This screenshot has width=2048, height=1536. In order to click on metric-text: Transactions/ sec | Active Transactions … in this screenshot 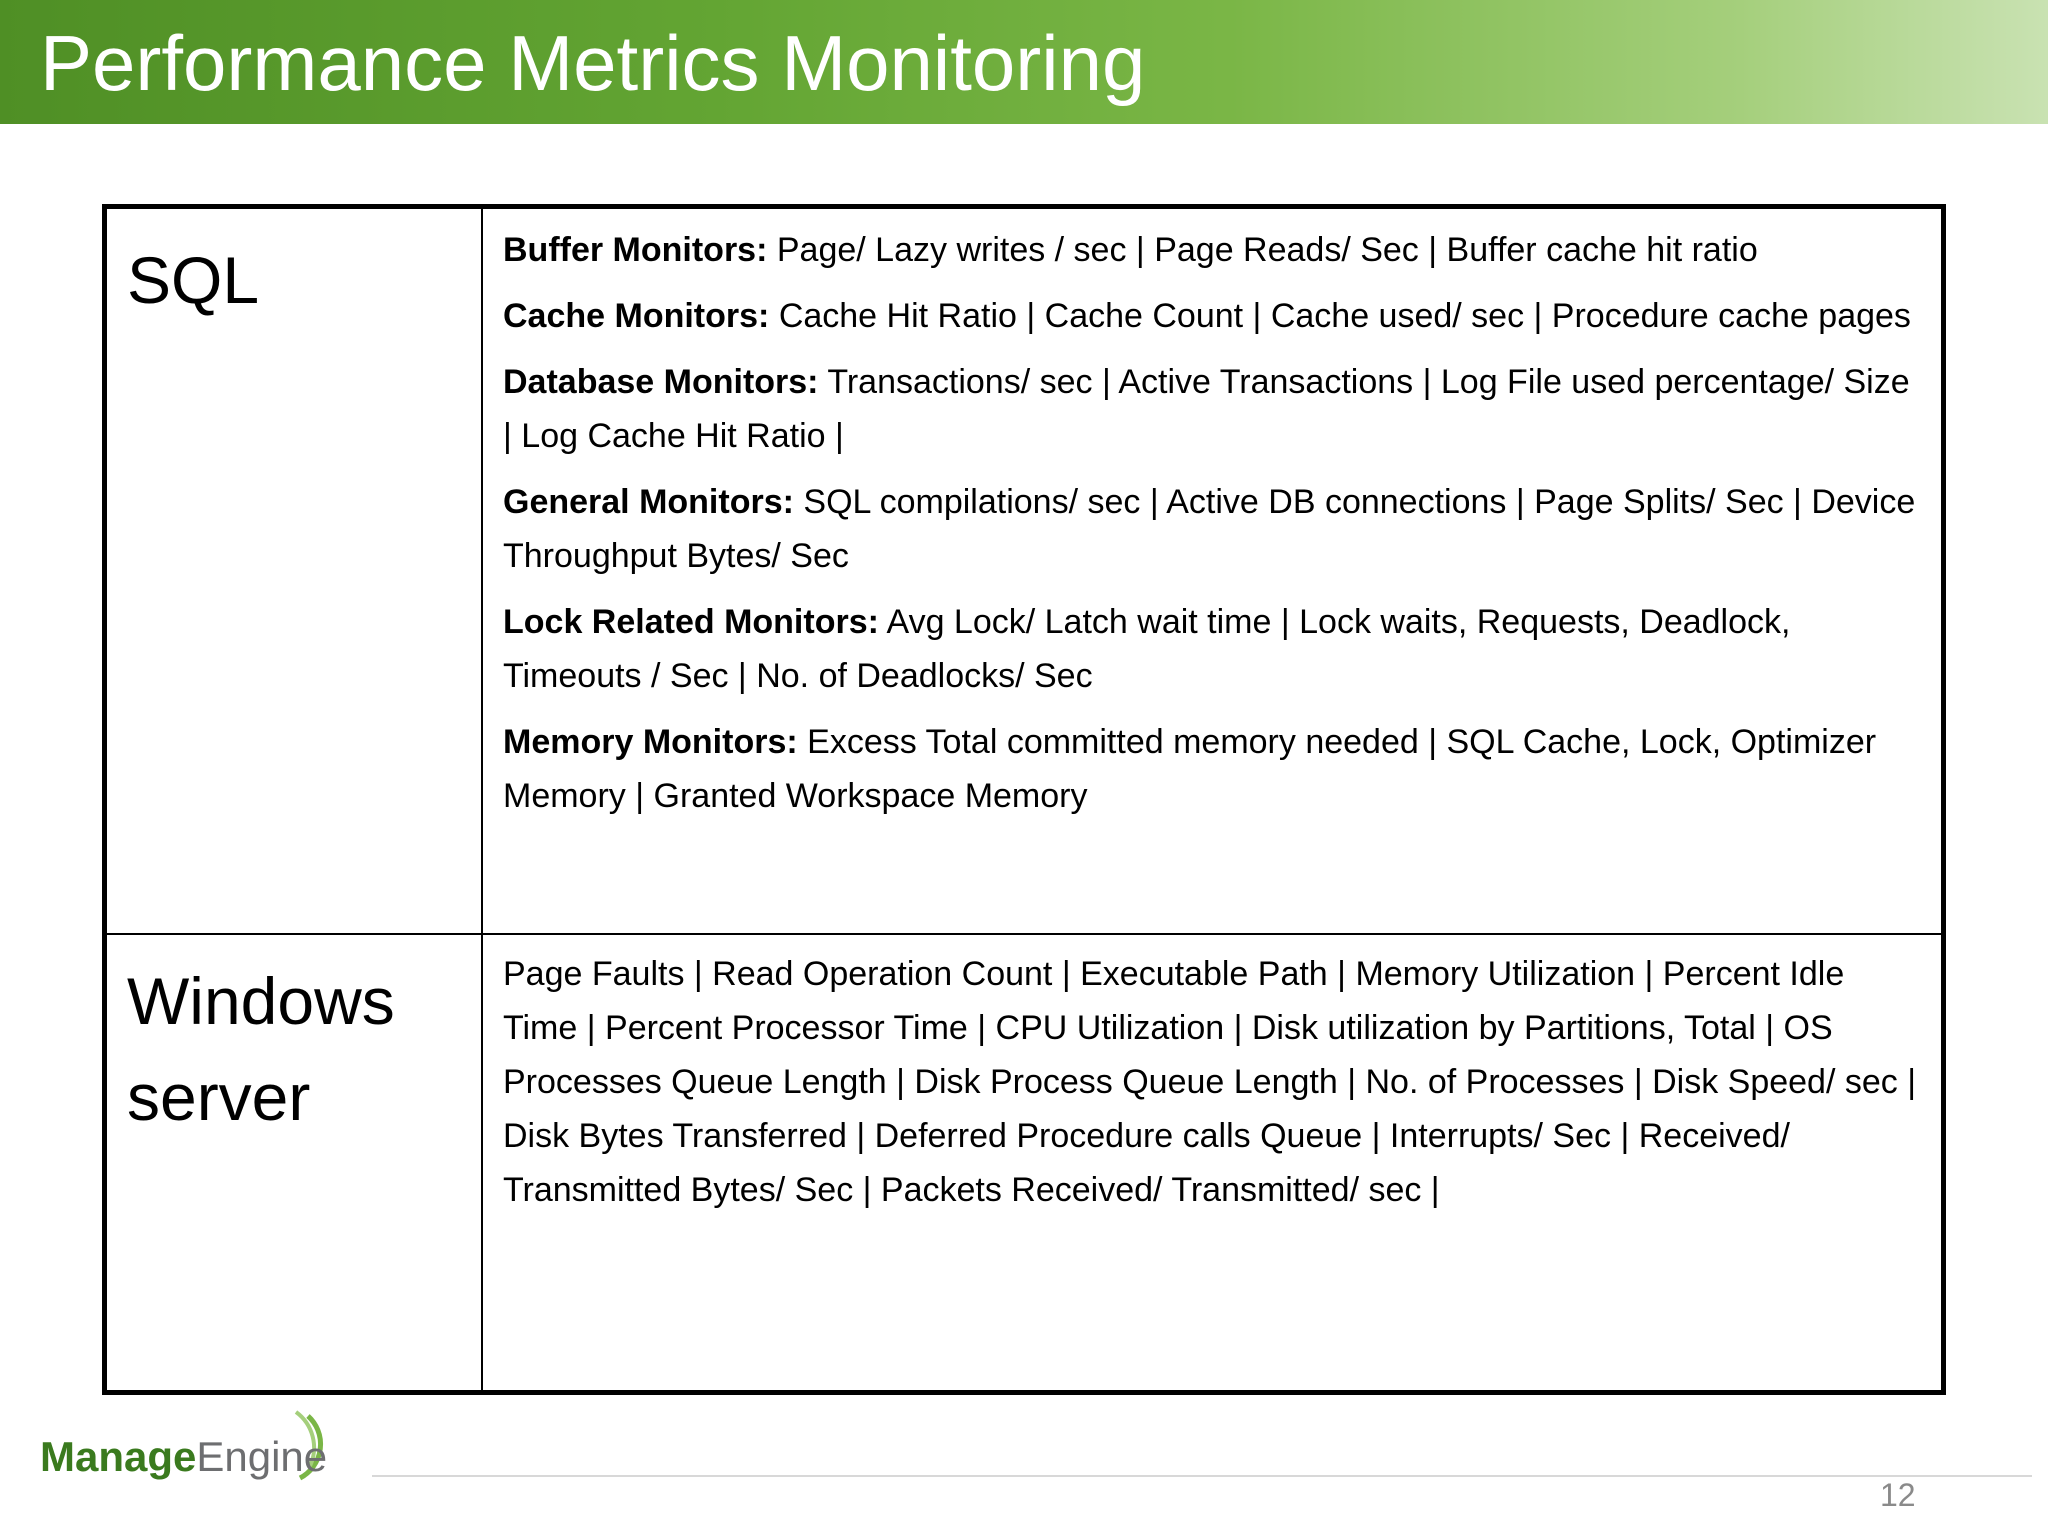, I will do `click(1206, 409)`.